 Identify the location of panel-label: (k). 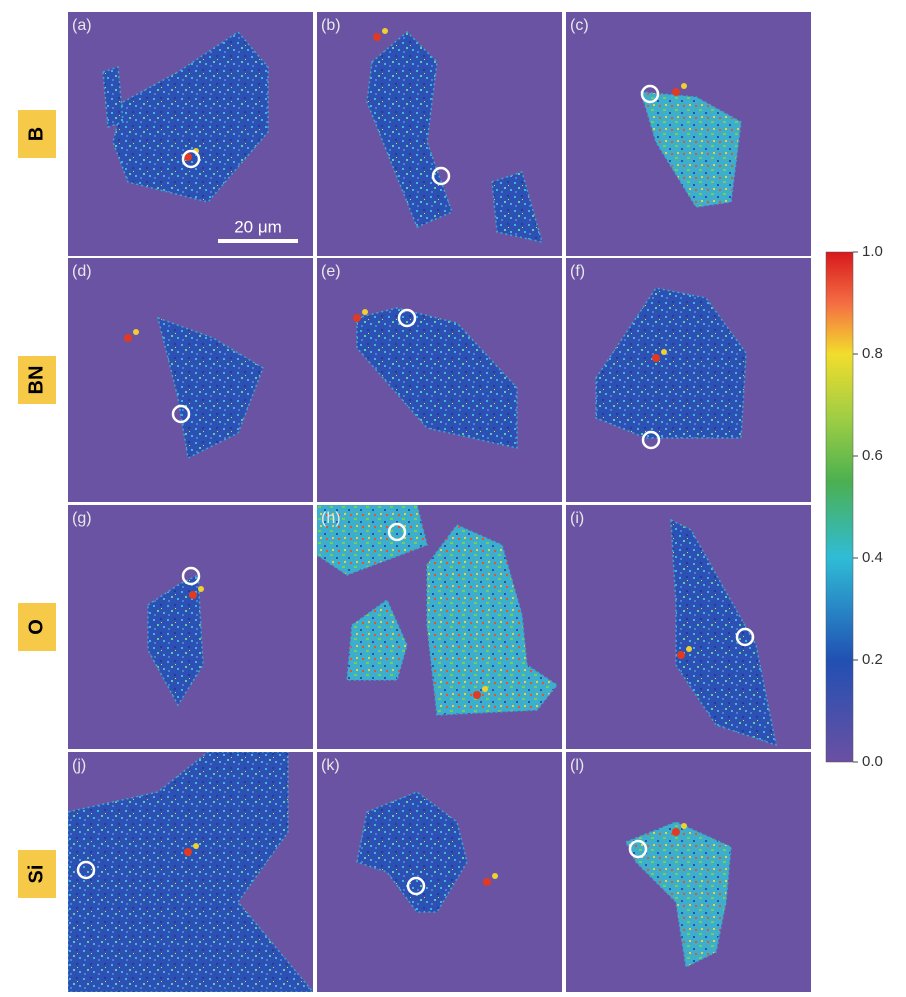
(330, 765).